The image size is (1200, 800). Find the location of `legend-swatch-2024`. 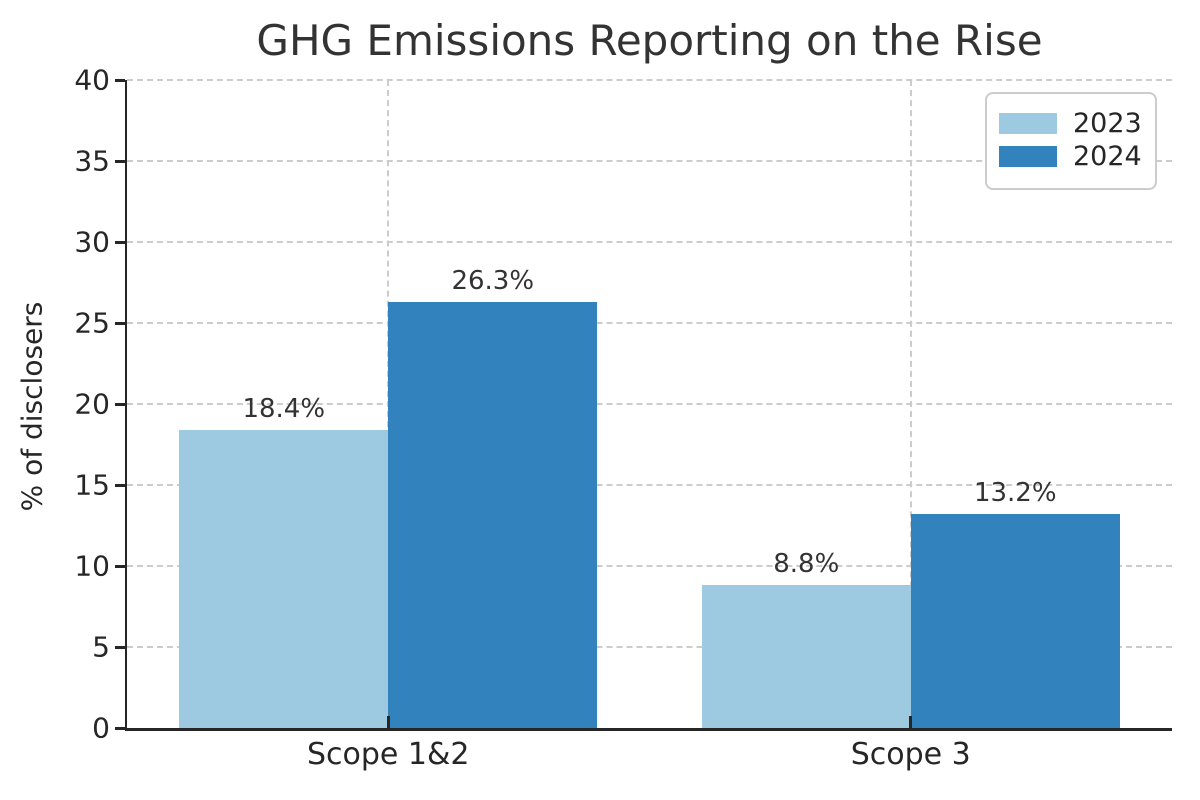

legend-swatch-2024 is located at coordinates (1028, 156).